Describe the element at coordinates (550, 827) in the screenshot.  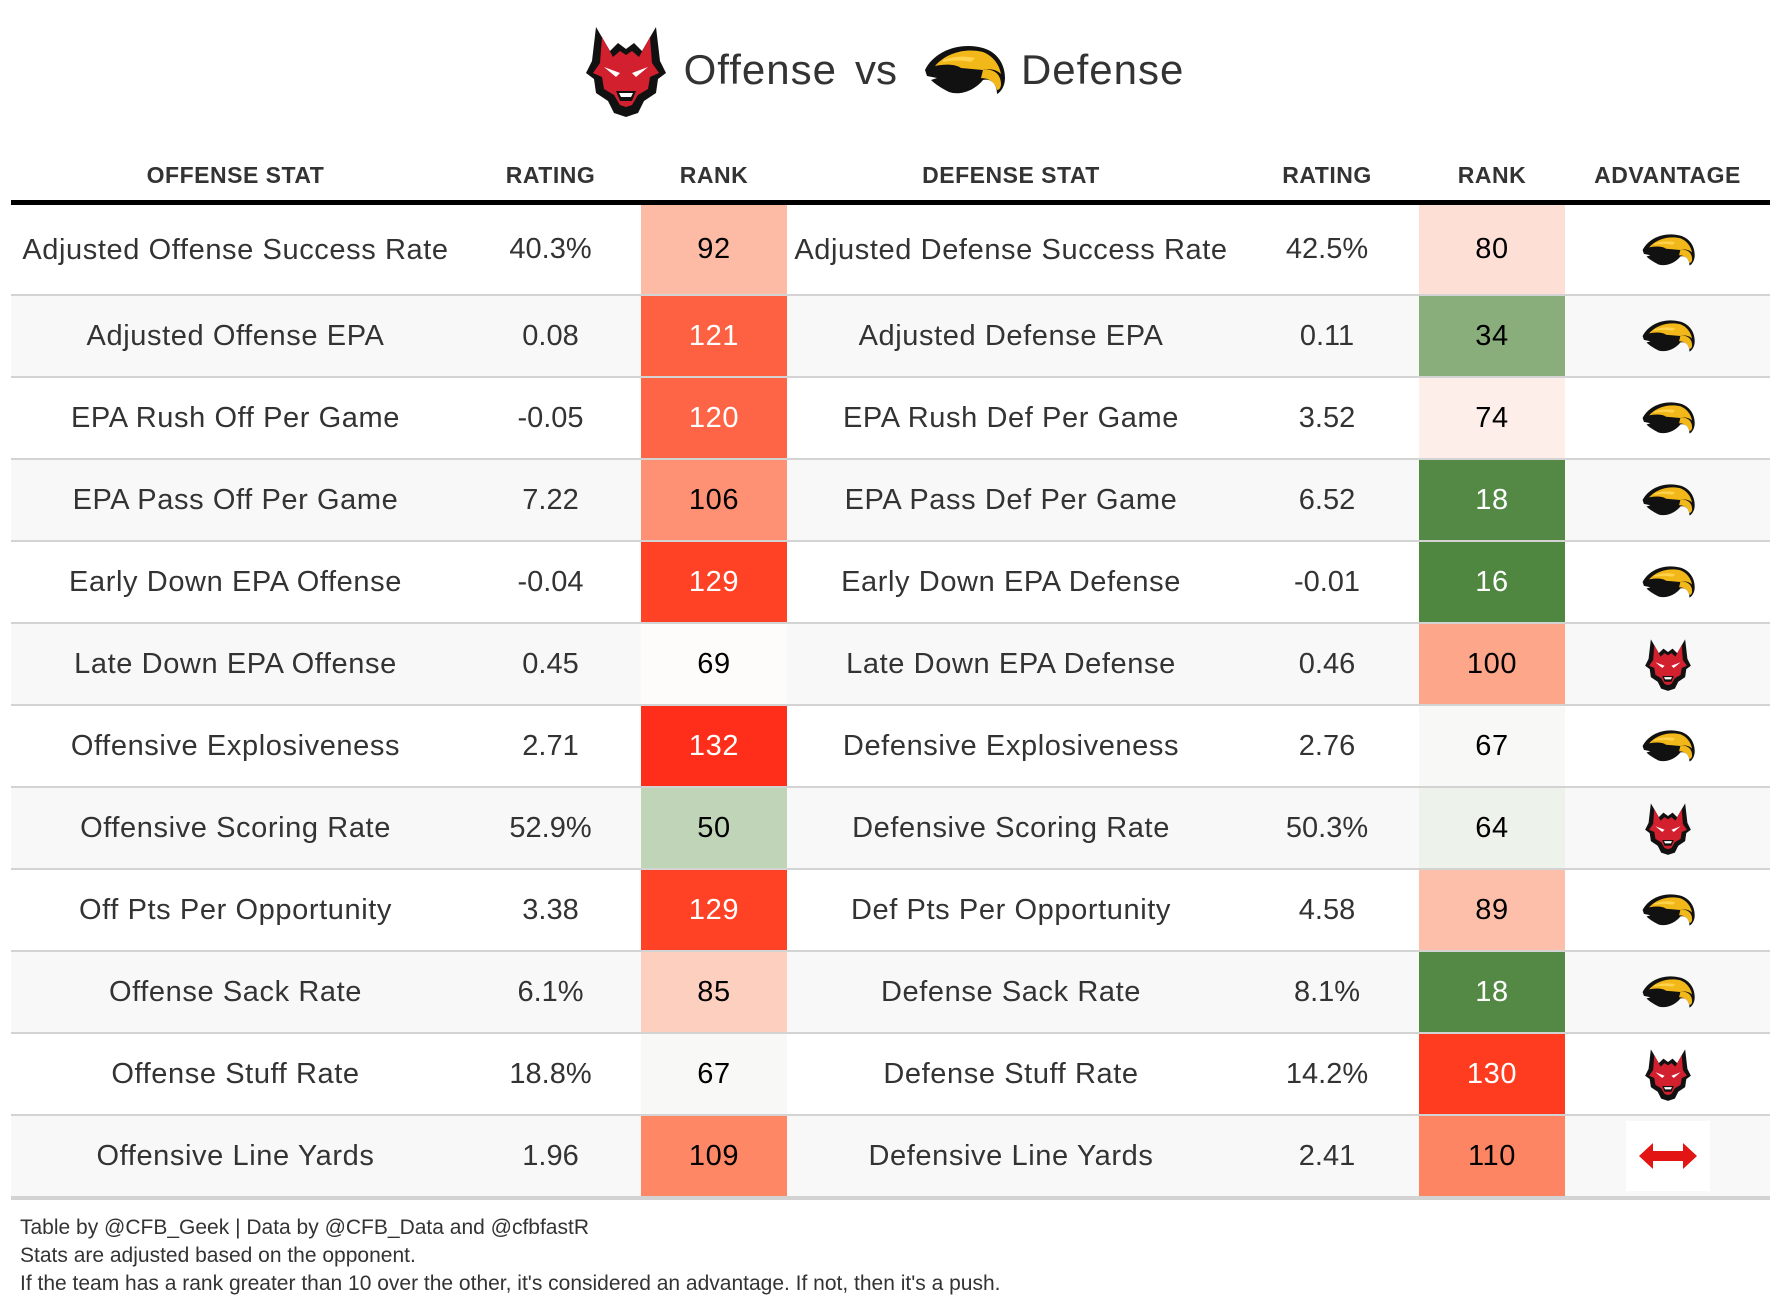
I see `offense-rating: 52.9%` at that location.